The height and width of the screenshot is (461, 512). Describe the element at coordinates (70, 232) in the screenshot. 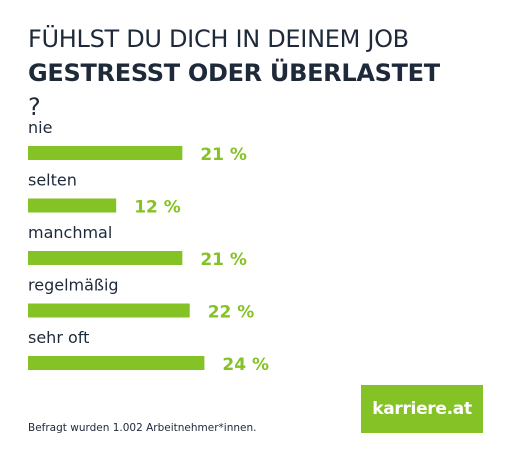

I see `category-label: manchmal` at that location.